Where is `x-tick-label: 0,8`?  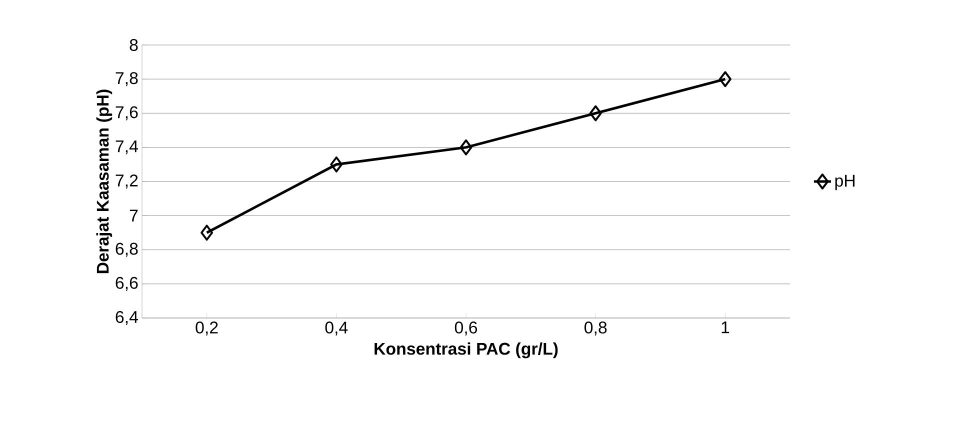 x-tick-label: 0,8 is located at coordinates (595, 329).